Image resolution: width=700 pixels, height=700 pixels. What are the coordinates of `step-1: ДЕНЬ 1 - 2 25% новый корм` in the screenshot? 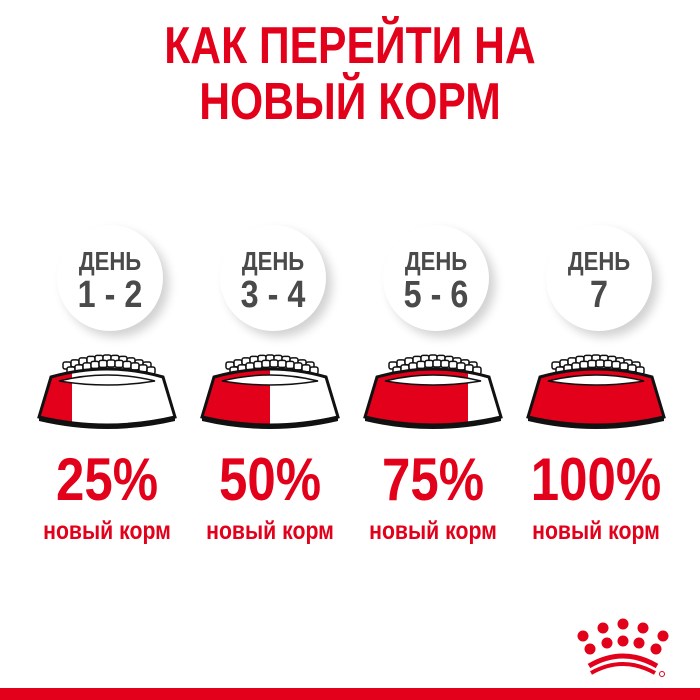 It's located at (107, 390).